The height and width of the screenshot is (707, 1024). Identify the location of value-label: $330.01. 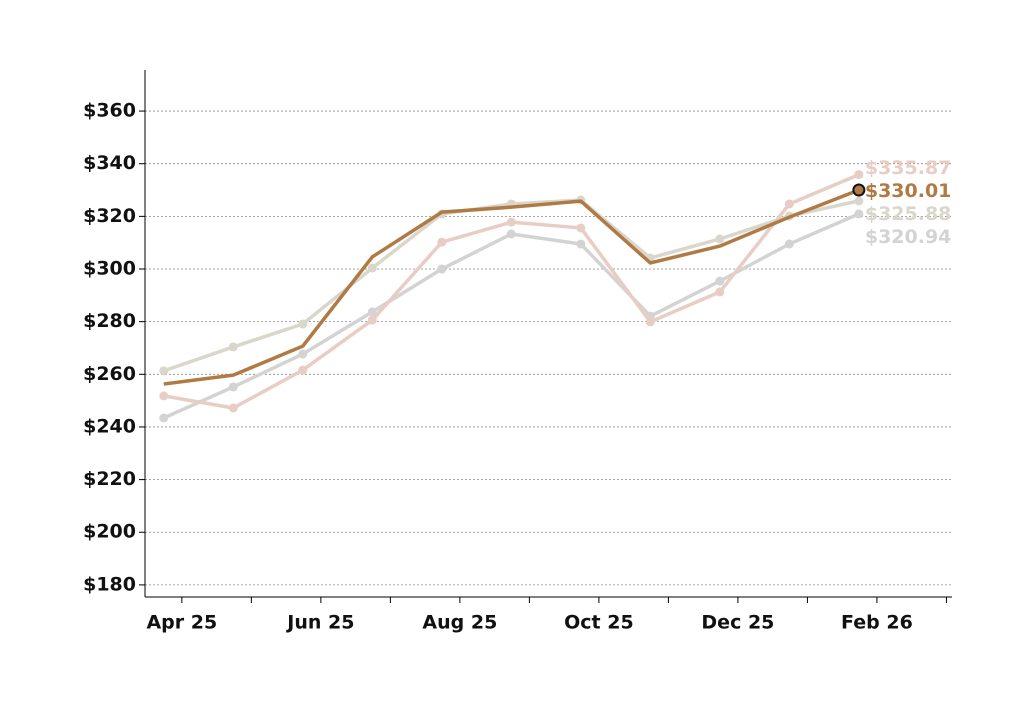
(908, 191).